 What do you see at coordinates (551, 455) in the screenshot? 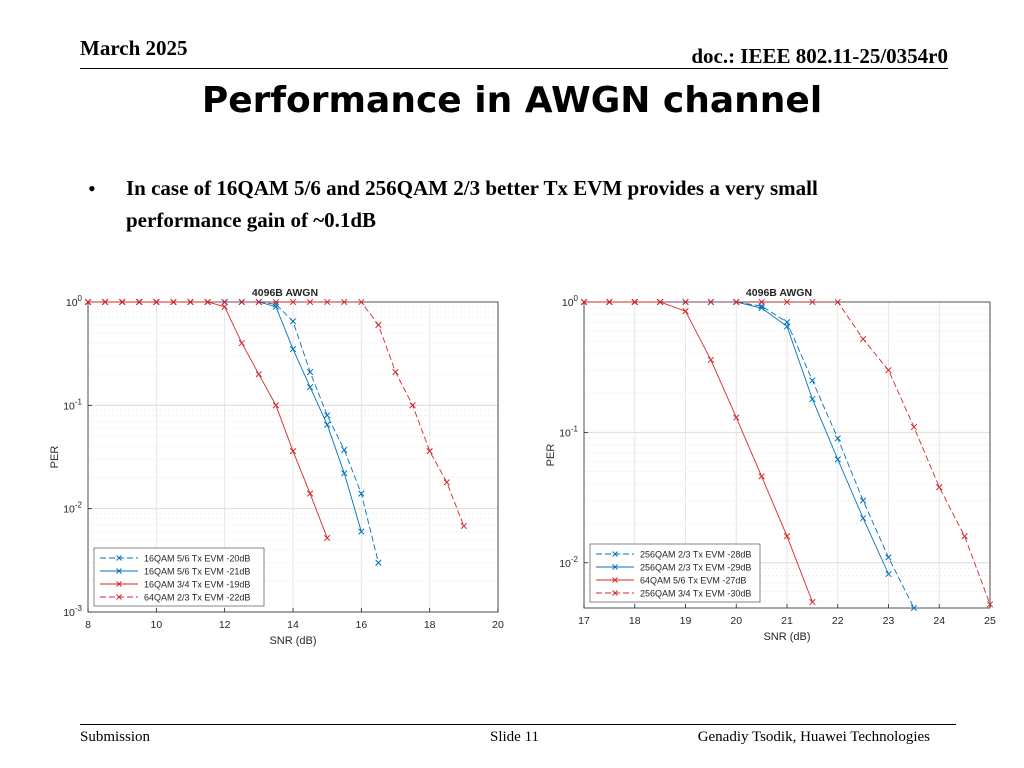
I see `y-axis-label: PER` at bounding box center [551, 455].